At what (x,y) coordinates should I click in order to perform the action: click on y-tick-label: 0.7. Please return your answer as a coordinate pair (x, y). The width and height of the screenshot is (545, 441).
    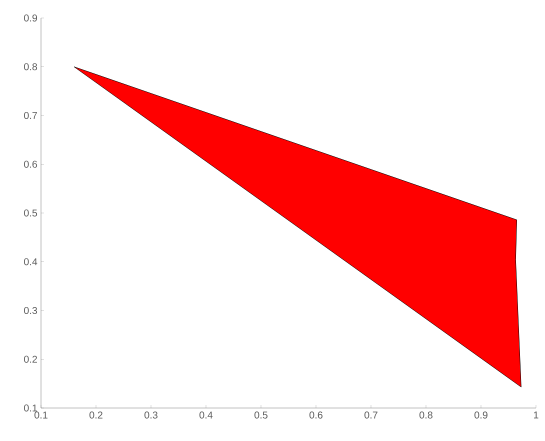
    Looking at the image, I should click on (30, 116).